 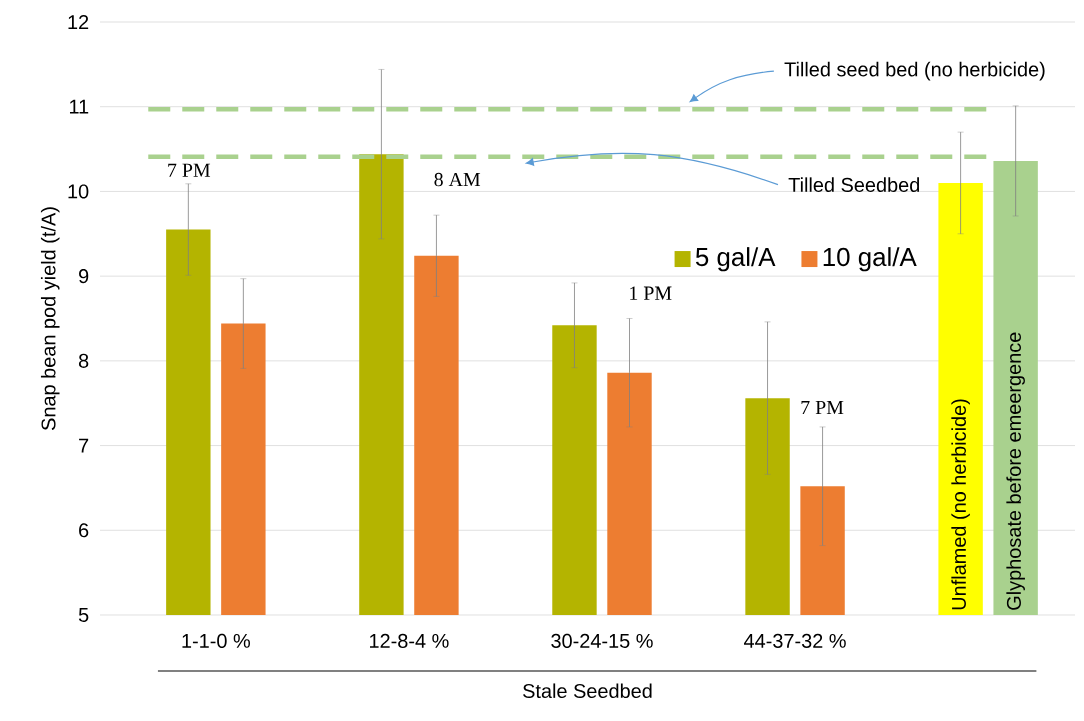 What do you see at coordinates (854, 184) in the screenshot?
I see `ref-line-label: Tilled Seedbed` at bounding box center [854, 184].